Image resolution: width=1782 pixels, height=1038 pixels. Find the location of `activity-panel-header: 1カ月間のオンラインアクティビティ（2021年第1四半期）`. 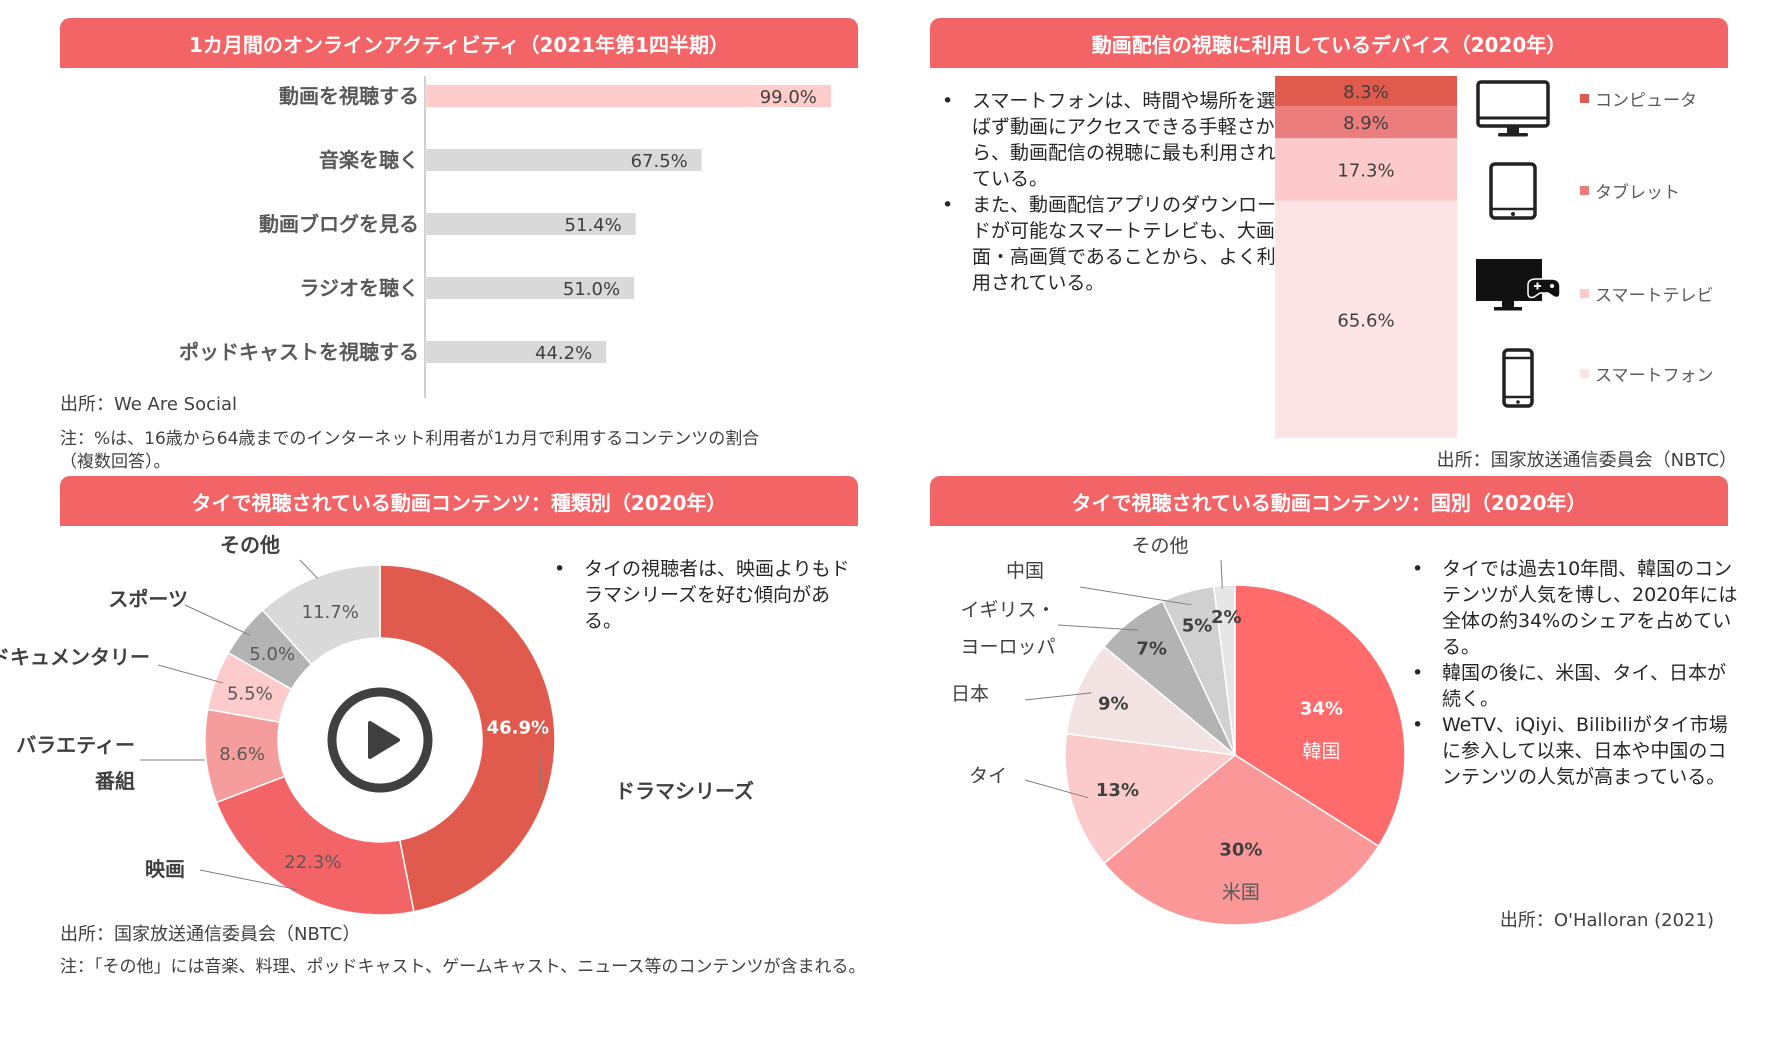

activity-panel-header: 1カ月間のオンラインアクティビティ（2021年第1四半期） is located at coordinates (459, 43).